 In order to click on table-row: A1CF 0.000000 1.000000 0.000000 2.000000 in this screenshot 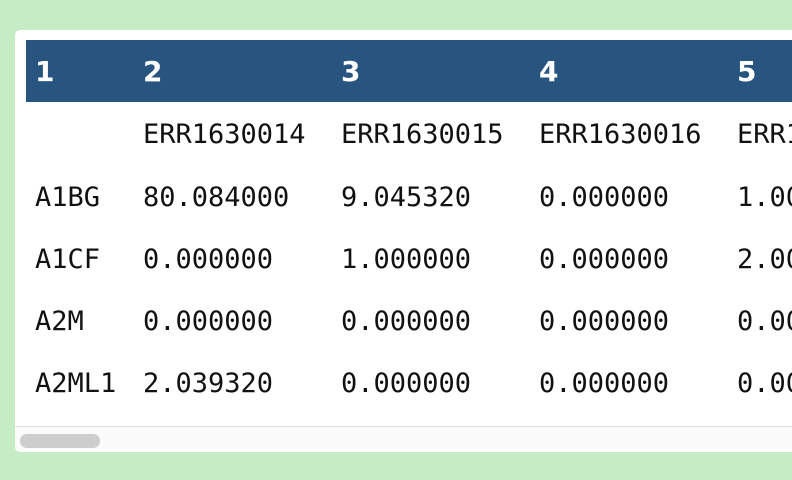, I will do `click(409, 259)`.